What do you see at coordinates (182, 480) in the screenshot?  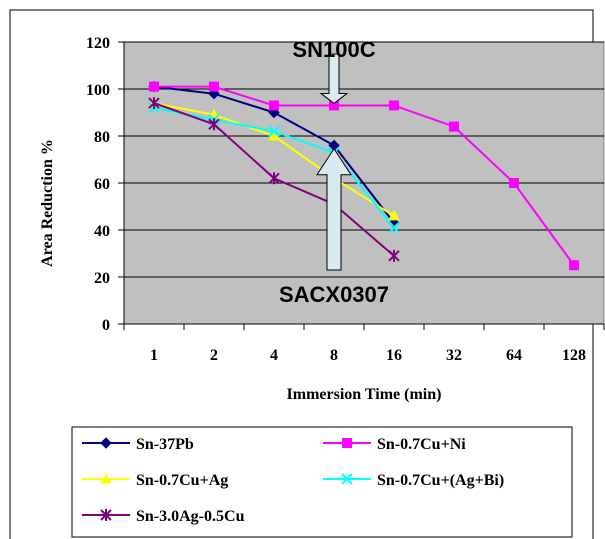 I see `legend-label: Sn-0.7Cu+Ag` at bounding box center [182, 480].